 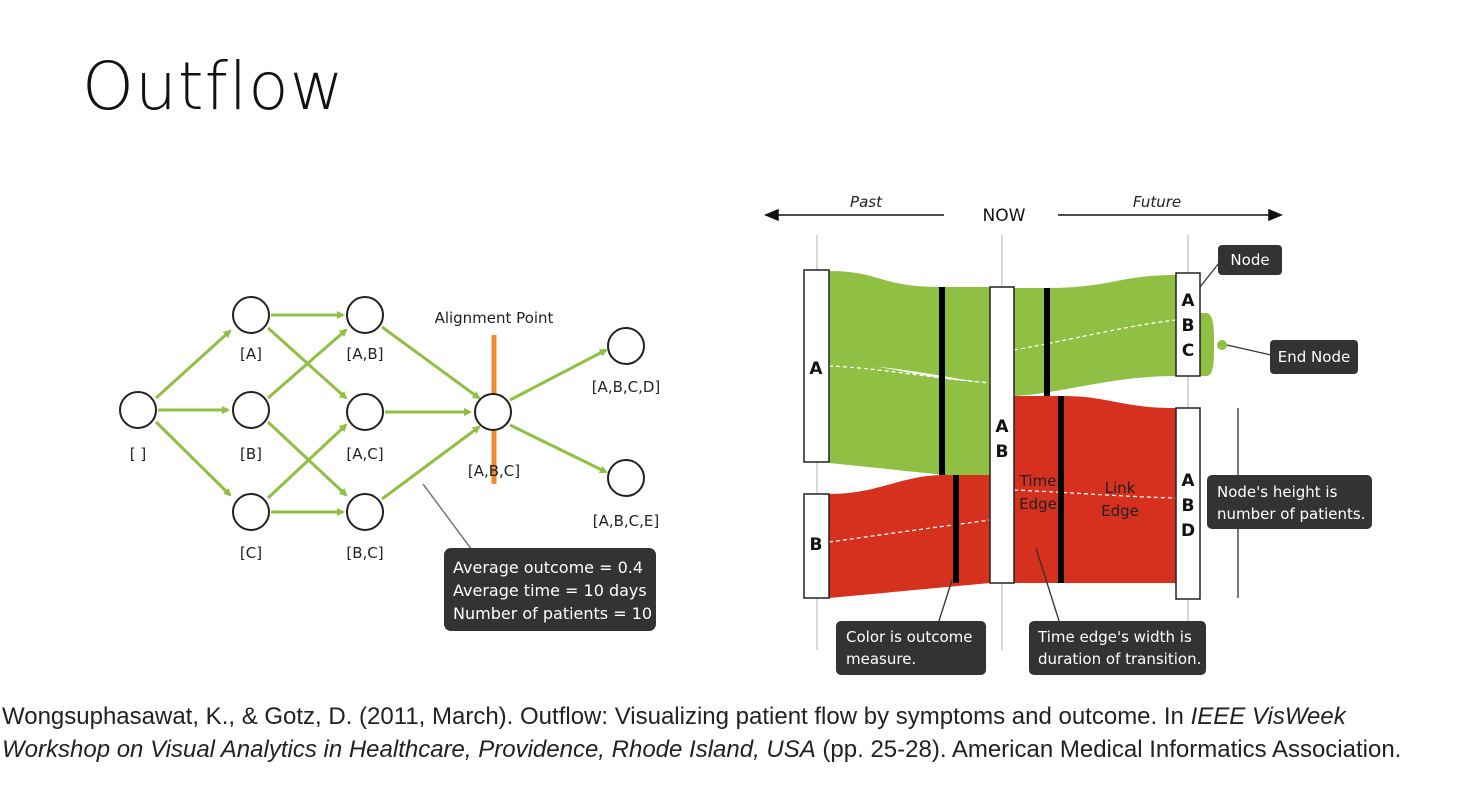 I want to click on node-root-label: [ ], so click(x=138, y=454).